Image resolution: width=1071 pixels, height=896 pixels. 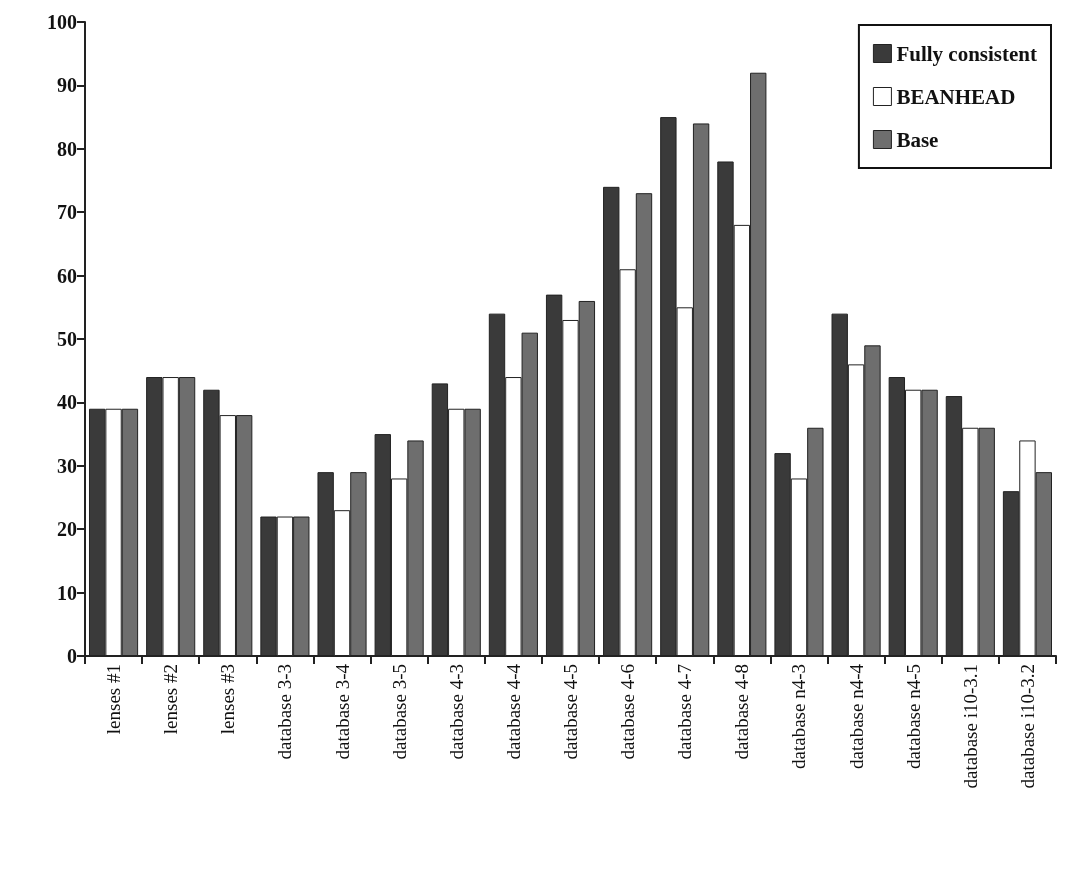 What do you see at coordinates (799, 716) in the screenshot?
I see `x-tick-label: database n4-3` at bounding box center [799, 716].